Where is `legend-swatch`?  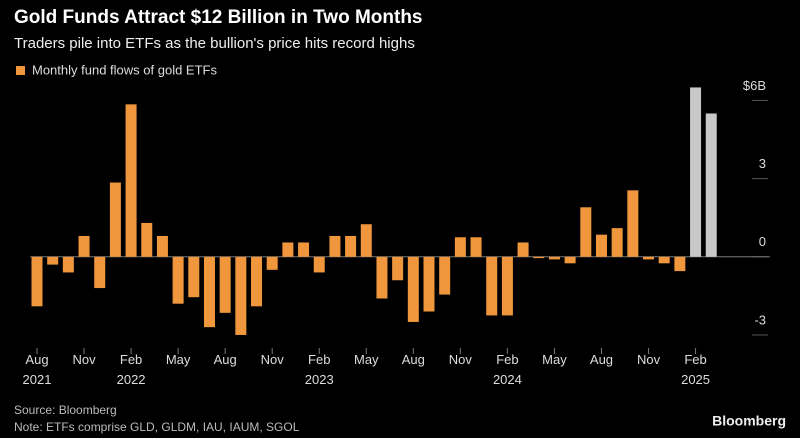
legend-swatch is located at coordinates (20, 70).